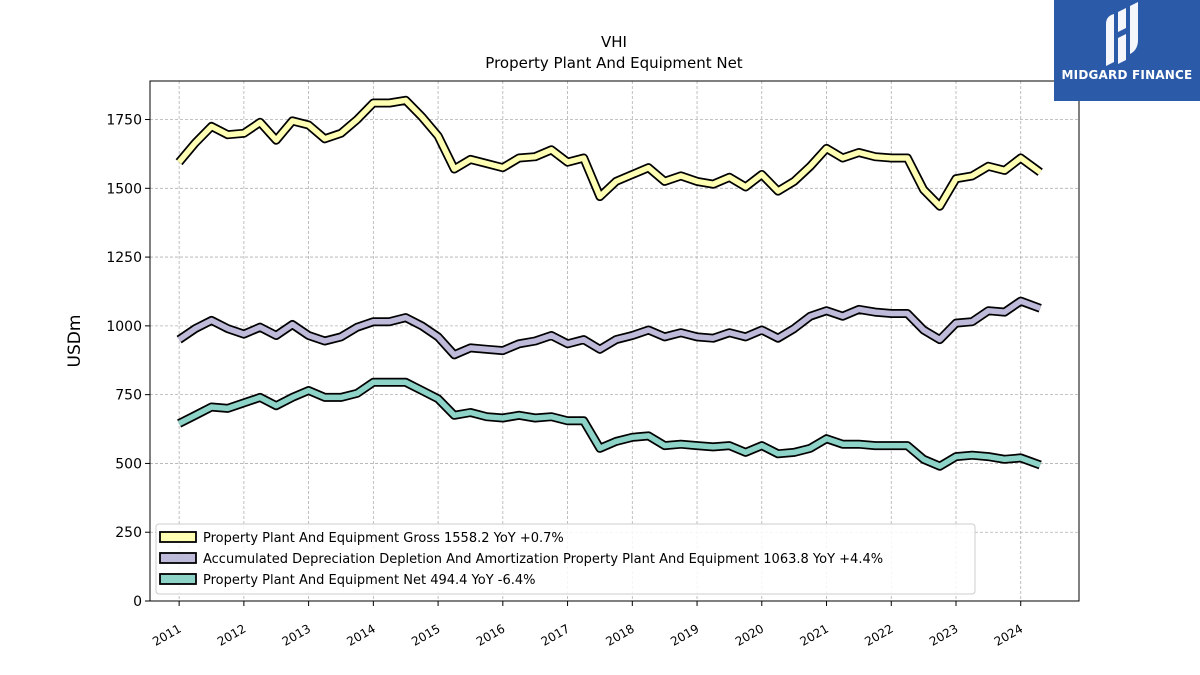 This screenshot has width=1200, height=675. What do you see at coordinates (124, 258) in the screenshot?
I see `y-tick-label: 1250` at bounding box center [124, 258].